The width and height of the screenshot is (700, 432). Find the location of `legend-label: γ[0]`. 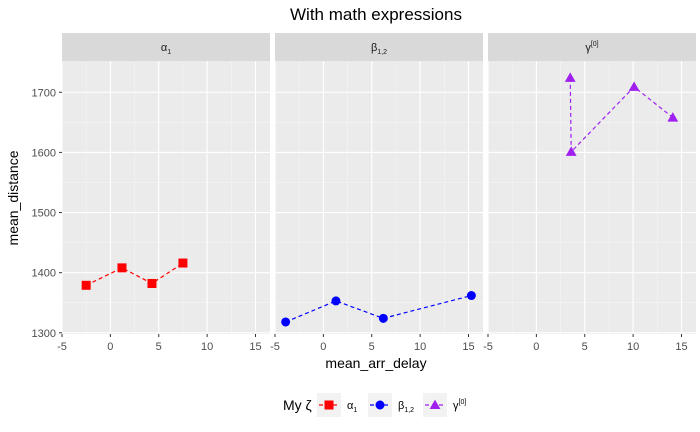

legend-label: γ[0] is located at coordinates (459, 405).